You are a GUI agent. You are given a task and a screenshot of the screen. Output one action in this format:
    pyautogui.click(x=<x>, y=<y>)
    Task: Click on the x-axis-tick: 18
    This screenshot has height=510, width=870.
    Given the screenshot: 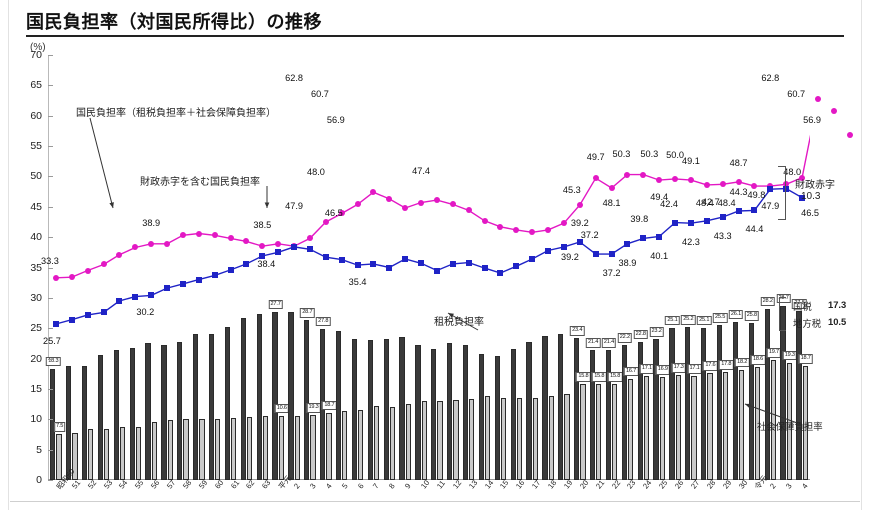 What is the action you would take?
    pyautogui.click(x=552, y=484)
    